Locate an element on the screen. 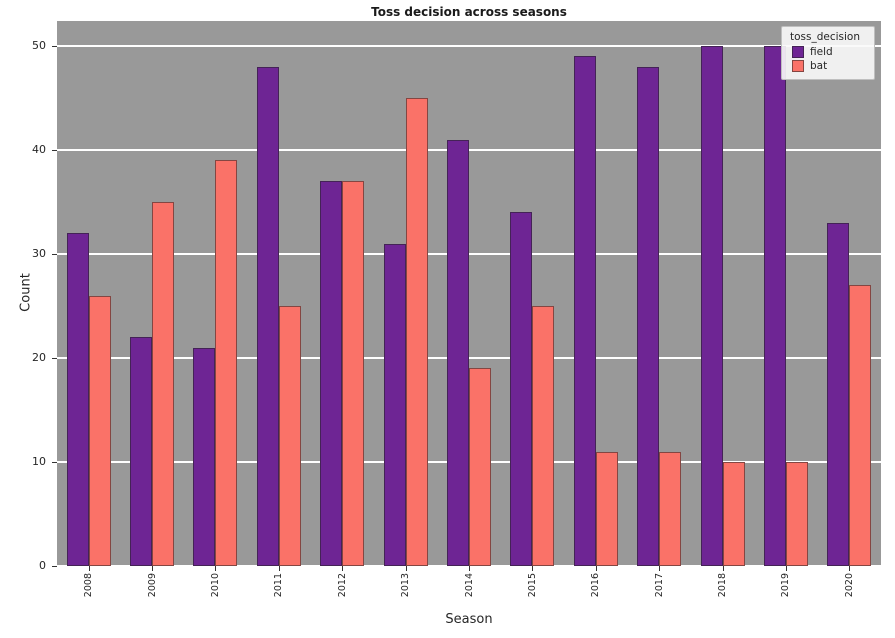 The image size is (895, 638). gridline is located at coordinates (469, 46).